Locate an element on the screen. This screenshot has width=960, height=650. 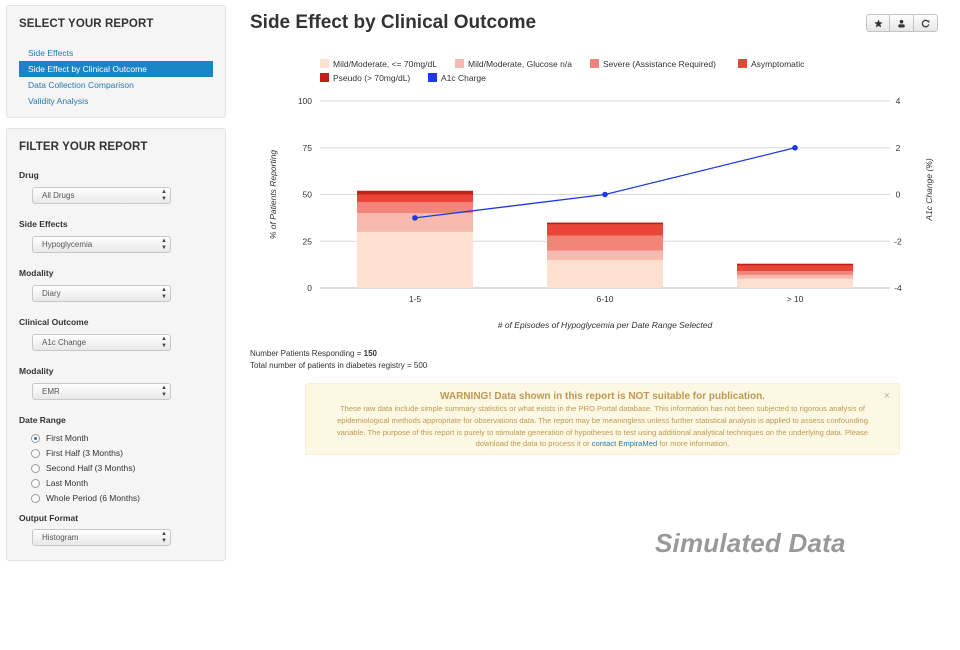
output-format-select: Histogram ▲ ▼ is located at coordinates (101, 537).